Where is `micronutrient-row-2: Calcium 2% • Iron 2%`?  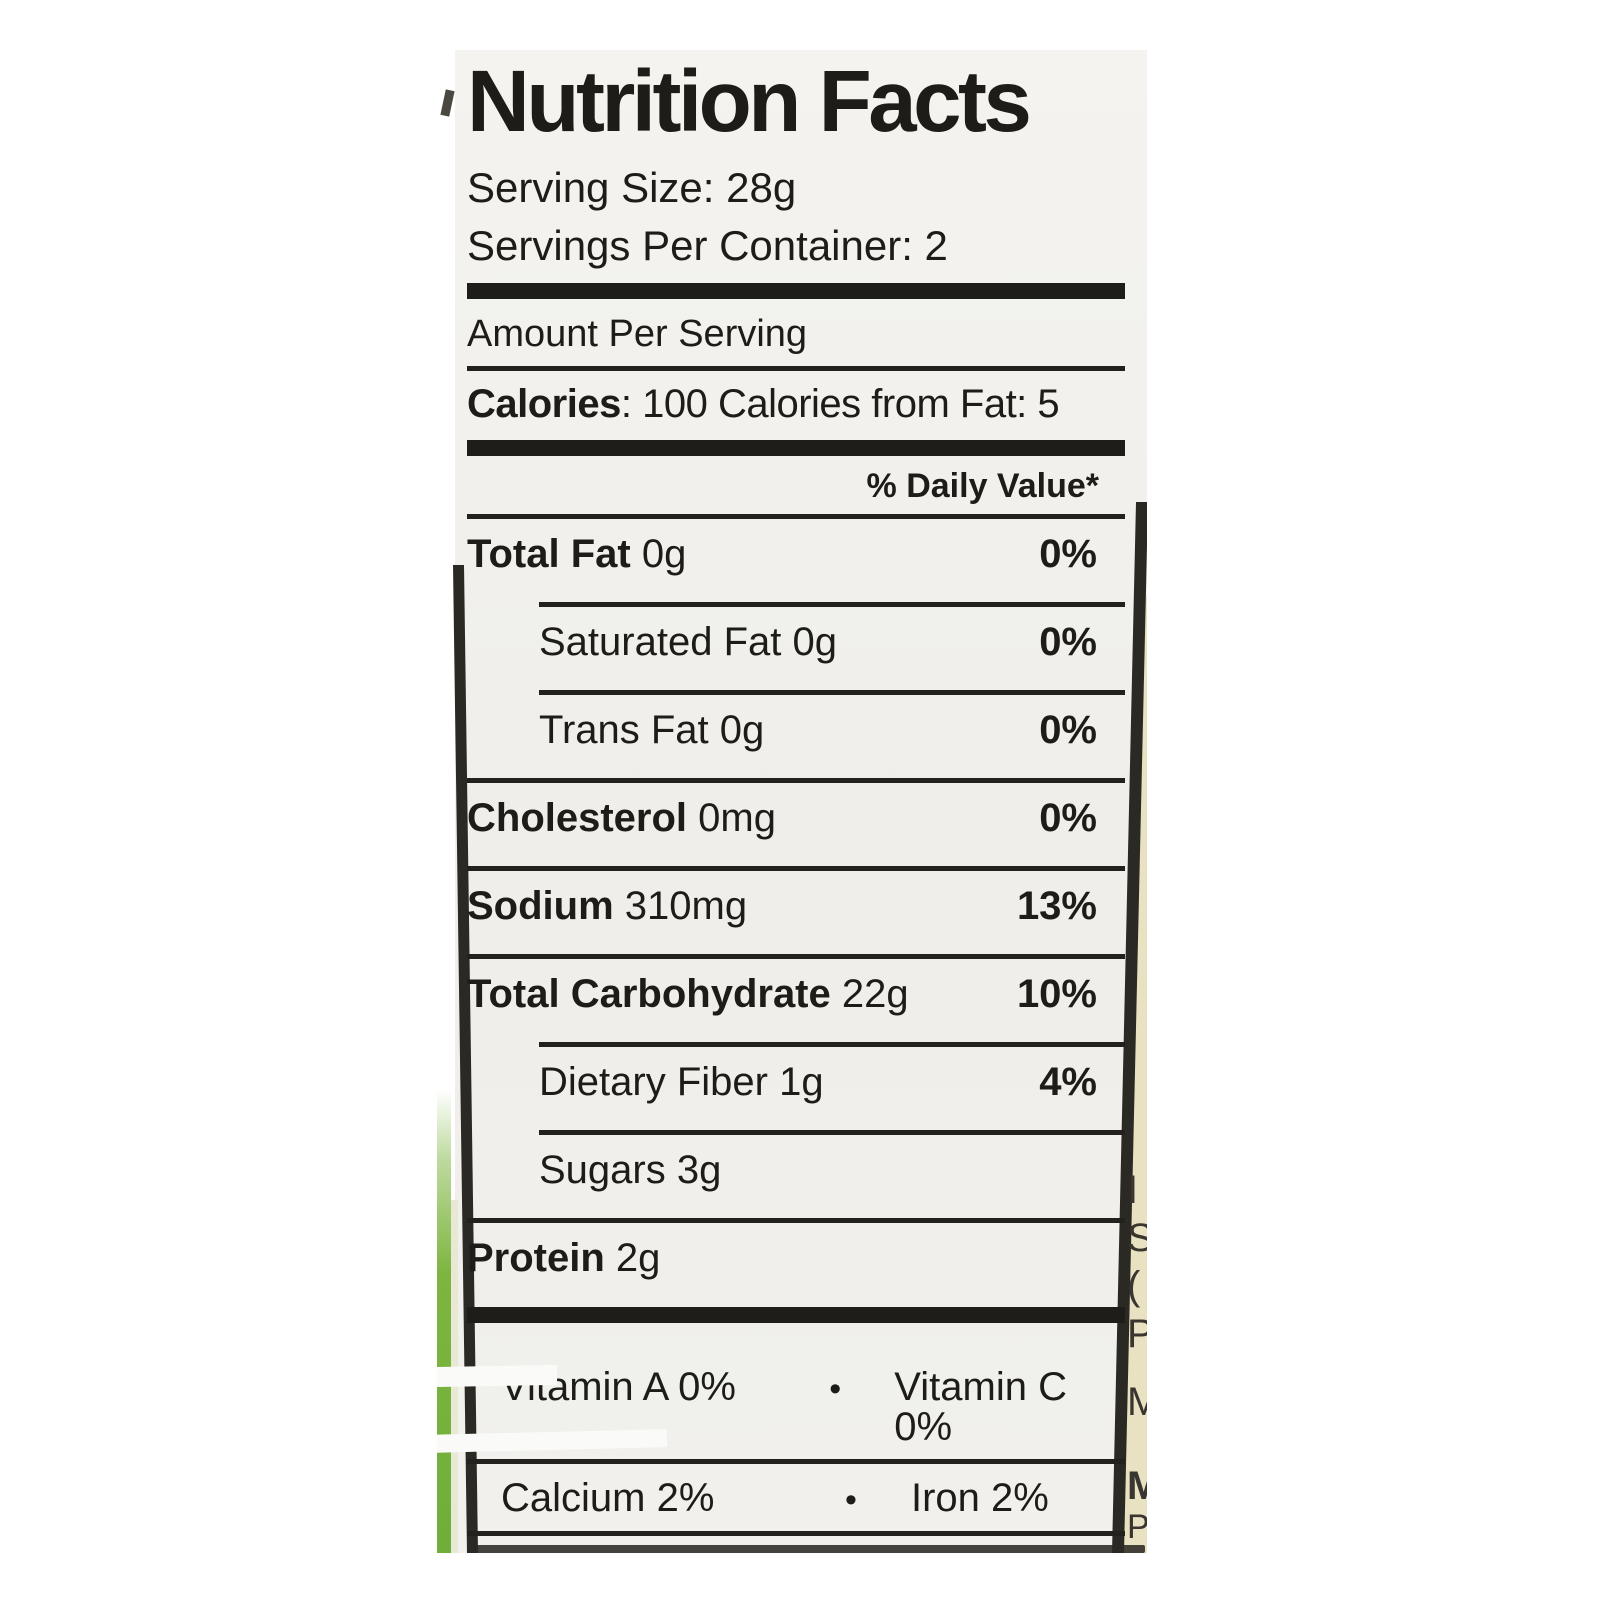 micronutrient-row-2: Calcium 2% • Iron 2% is located at coordinates (796, 1498).